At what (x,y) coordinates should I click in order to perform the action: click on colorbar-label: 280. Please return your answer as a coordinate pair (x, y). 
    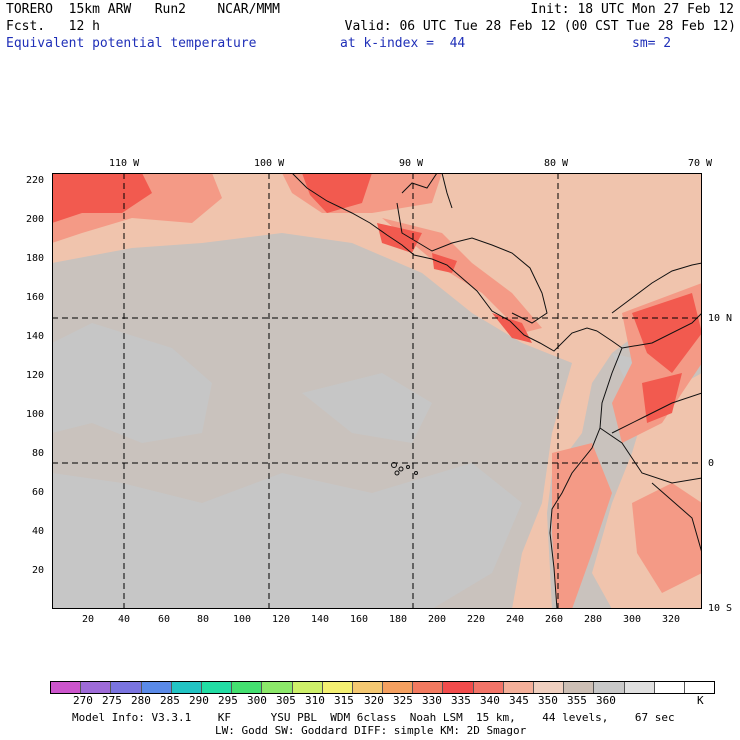
    Looking at the image, I should click on (141, 700).